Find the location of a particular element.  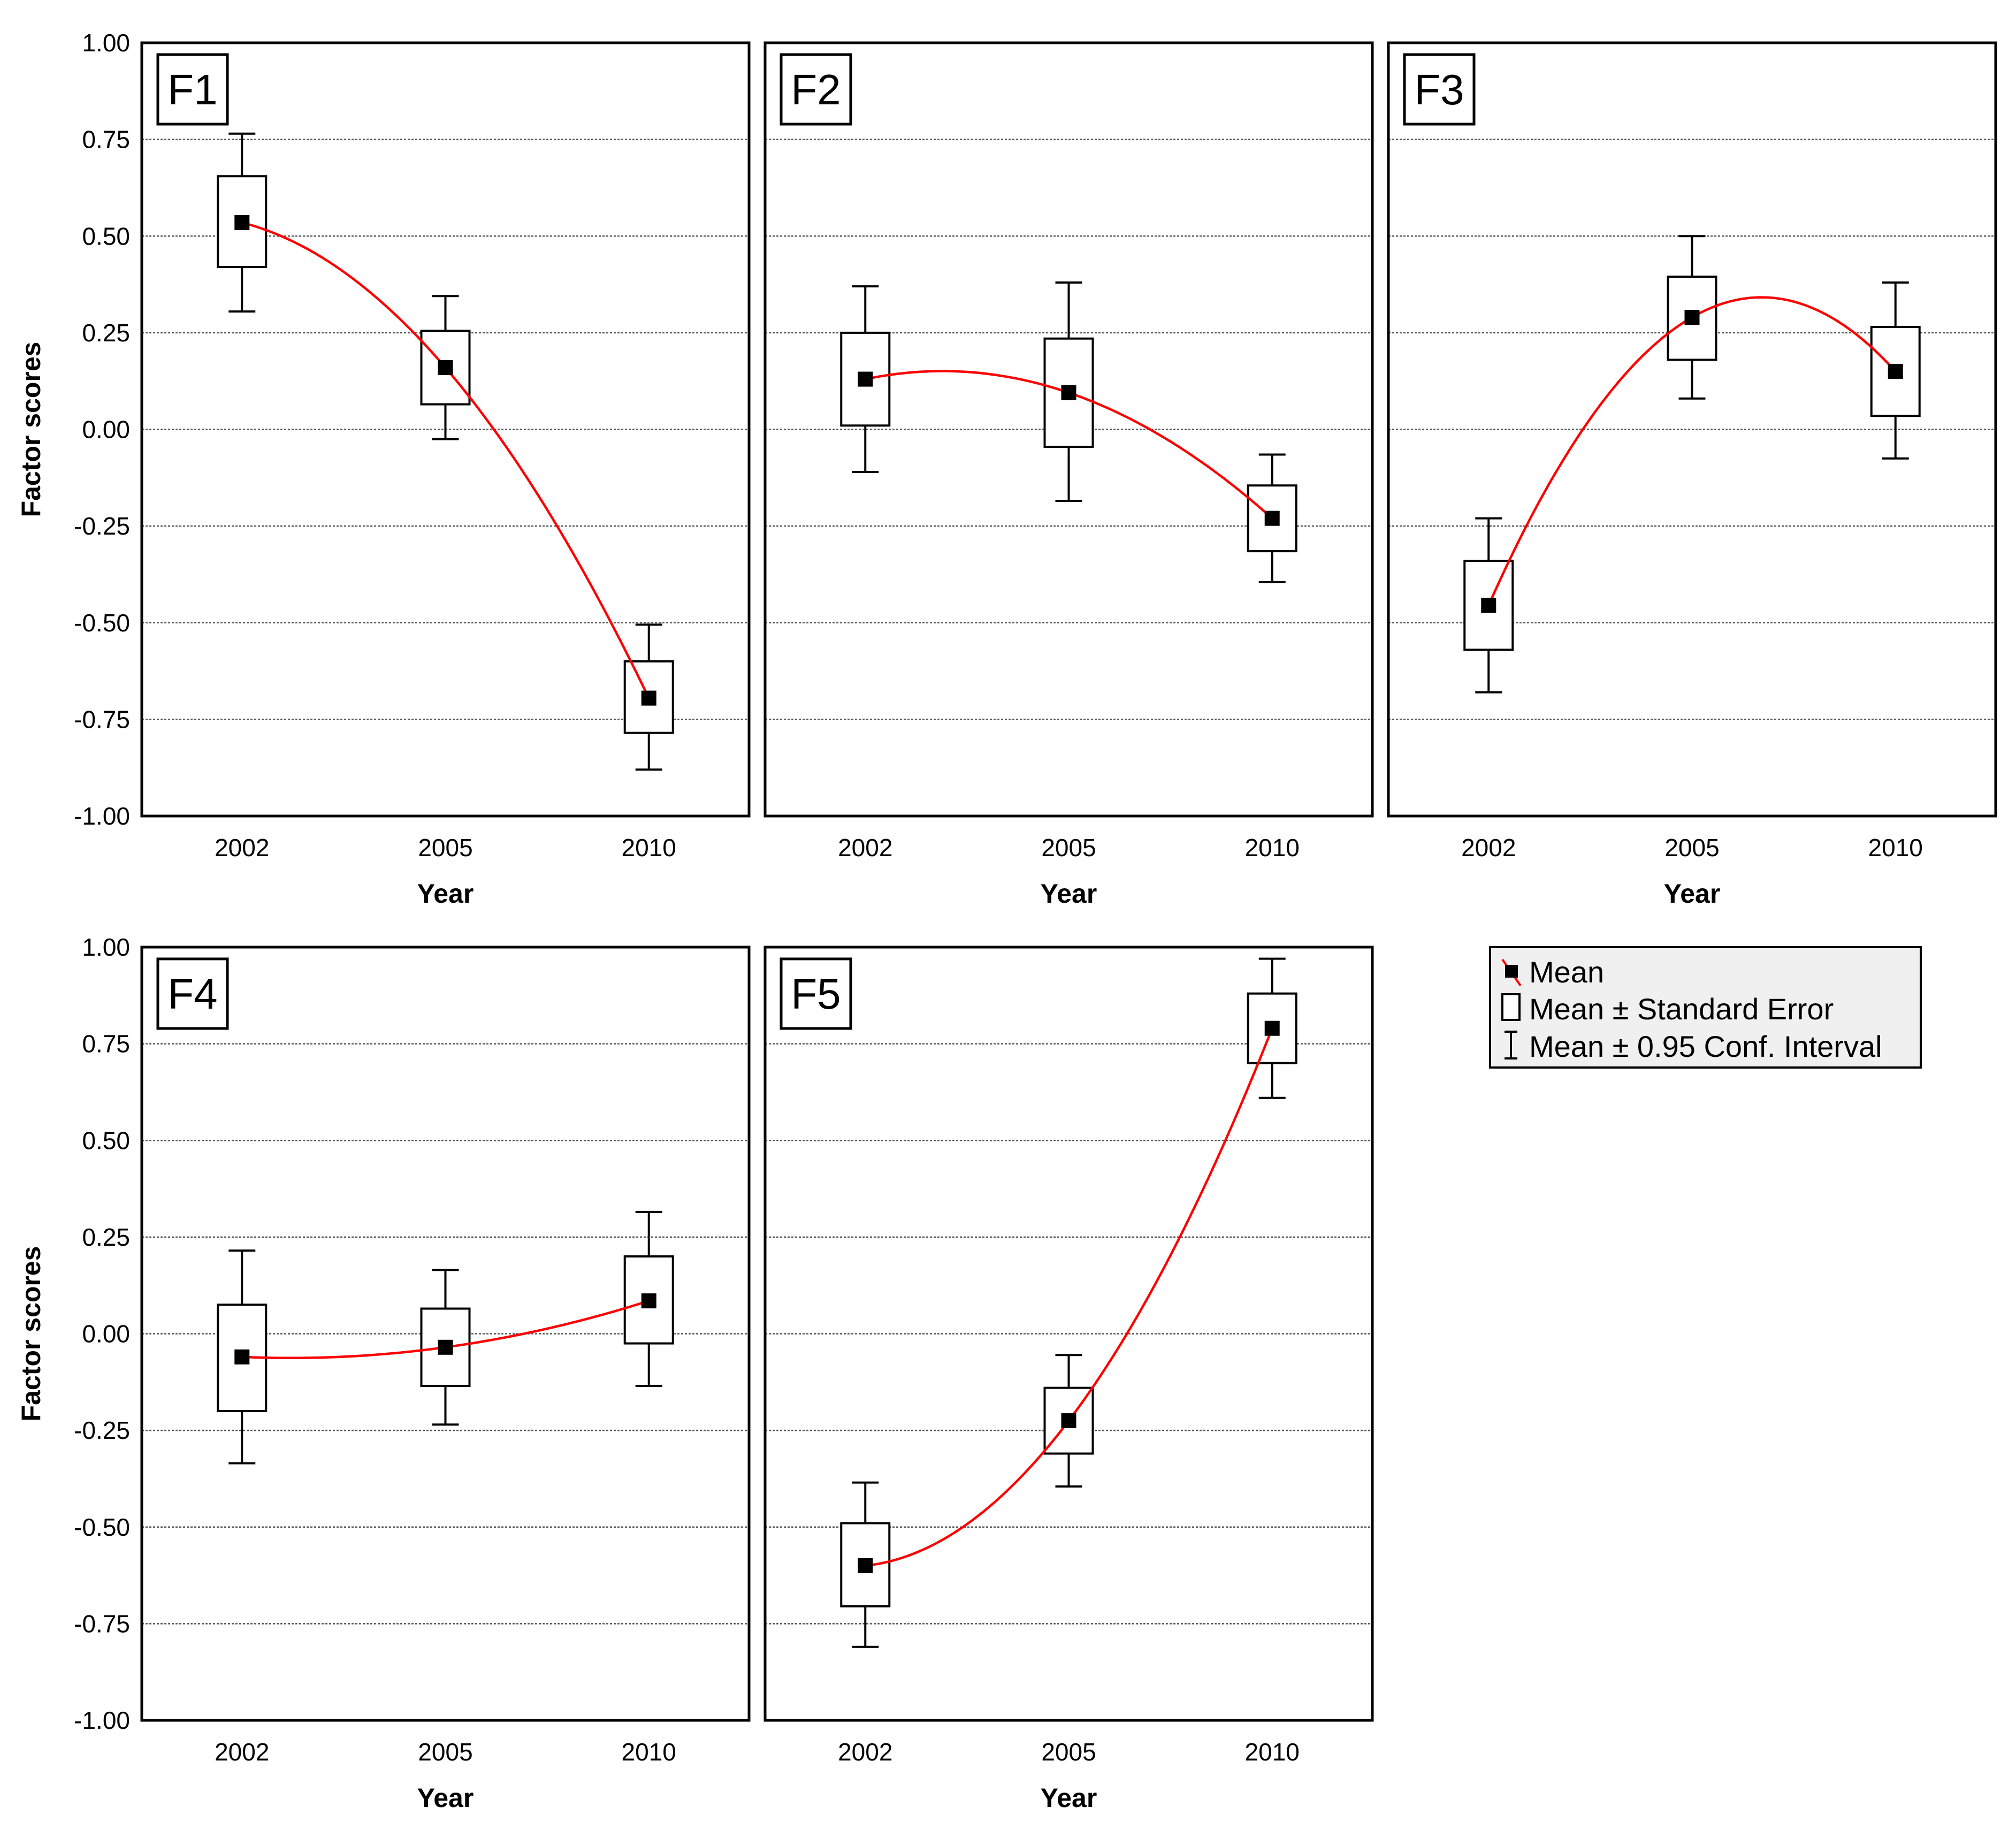

panel-label: F5 is located at coordinates (816, 994).